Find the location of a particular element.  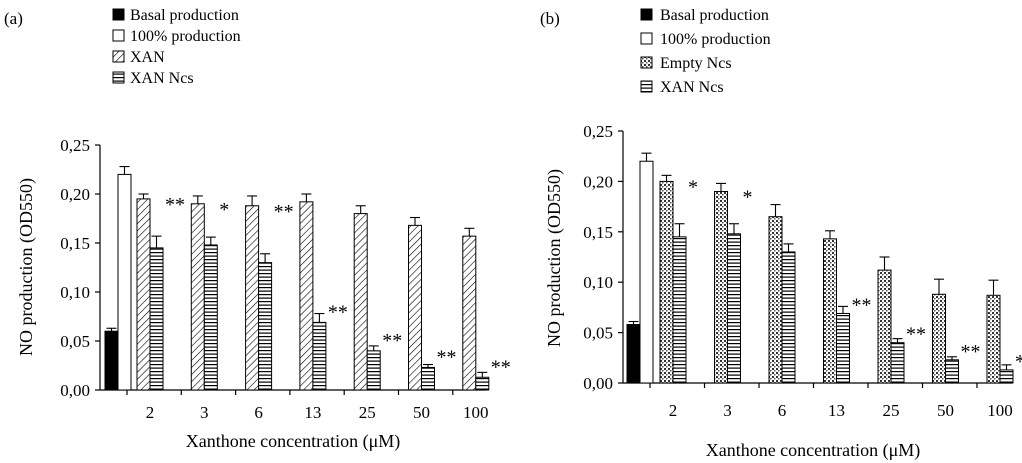

legend-a-full-swatch is located at coordinates (118, 35).